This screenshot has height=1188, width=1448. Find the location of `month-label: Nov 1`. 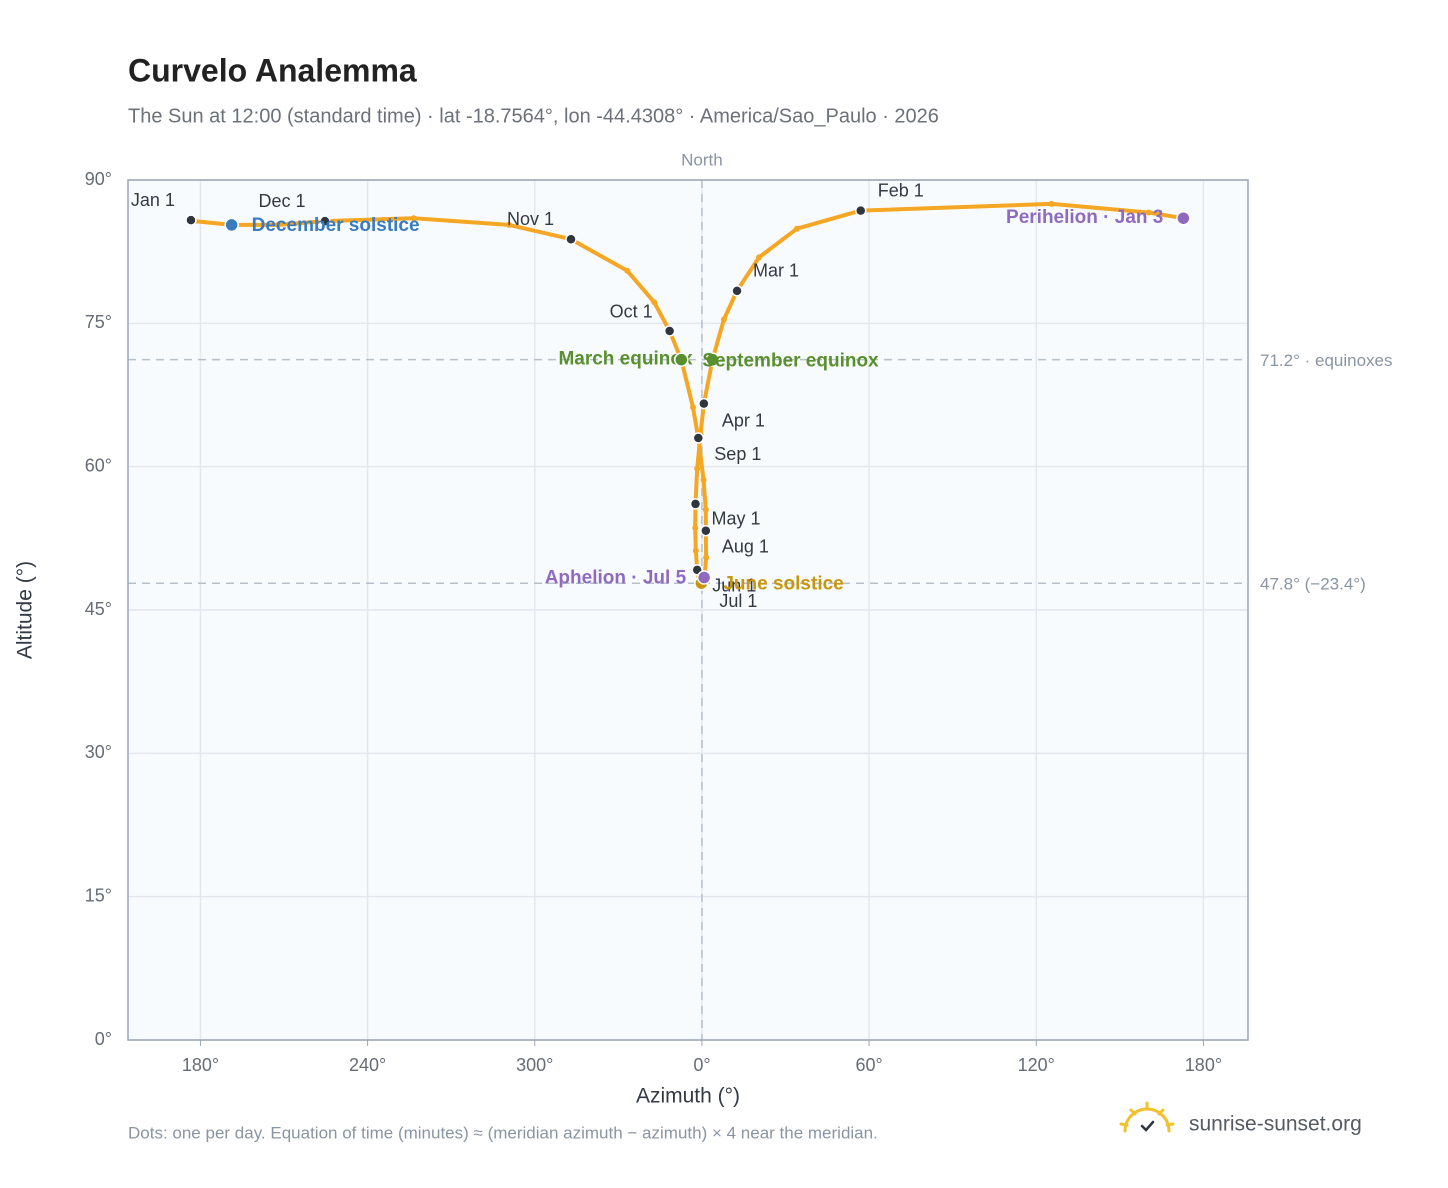

month-label: Nov 1 is located at coordinates (530, 219).